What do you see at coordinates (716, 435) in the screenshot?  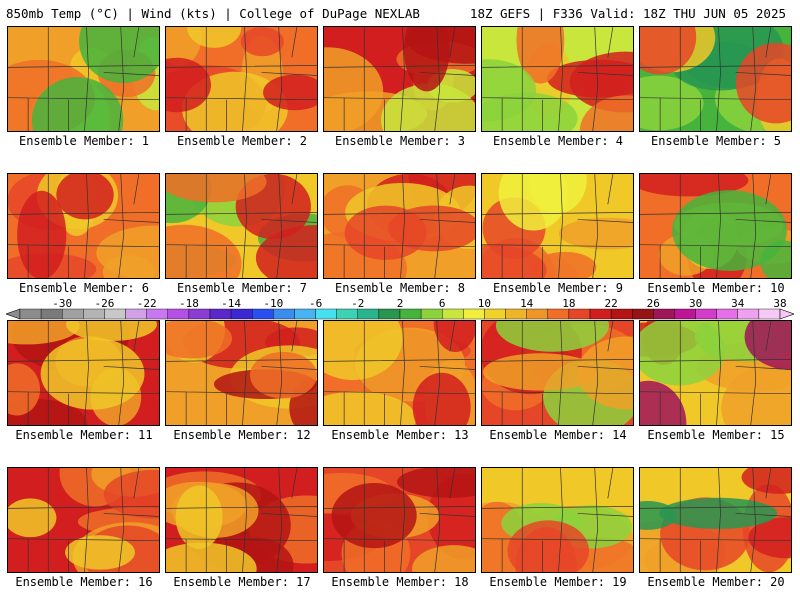 I see `ensemble-member-label: Ensemble Member: 15` at bounding box center [716, 435].